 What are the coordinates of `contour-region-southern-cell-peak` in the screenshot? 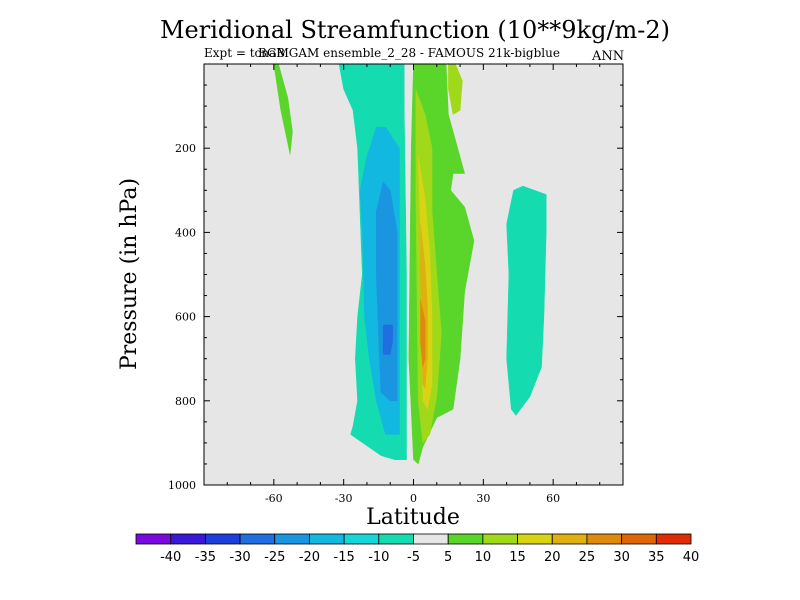 It's located at (387, 339).